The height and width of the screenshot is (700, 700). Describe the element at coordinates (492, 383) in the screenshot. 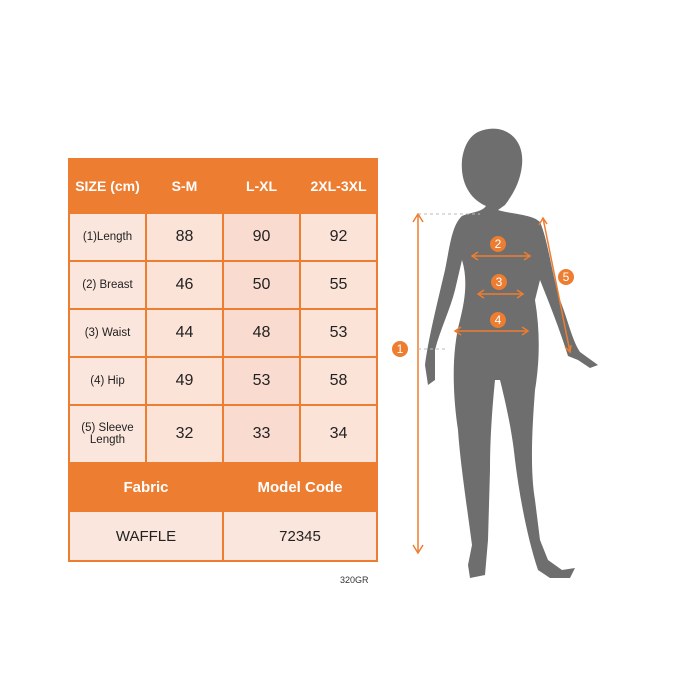

I see `measurement-lines` at that location.